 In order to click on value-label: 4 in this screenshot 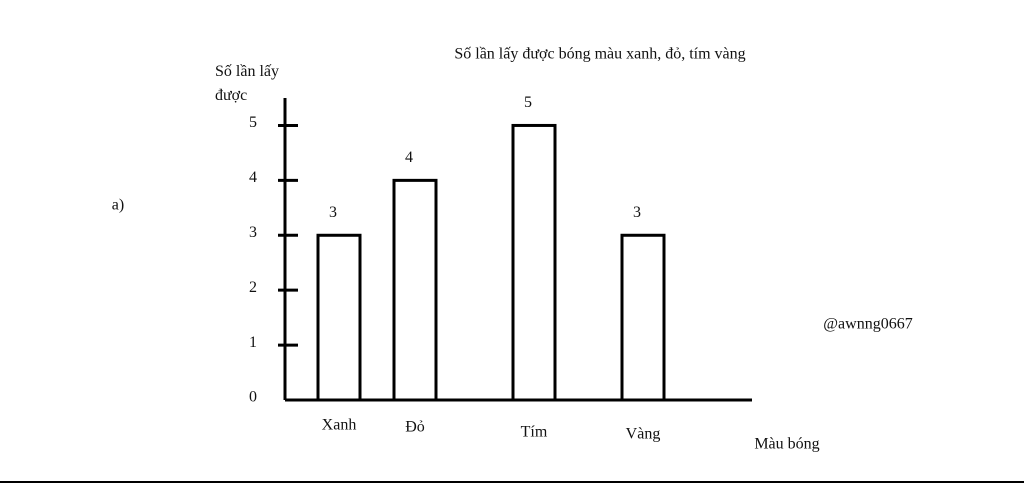, I will do `click(409, 157)`.